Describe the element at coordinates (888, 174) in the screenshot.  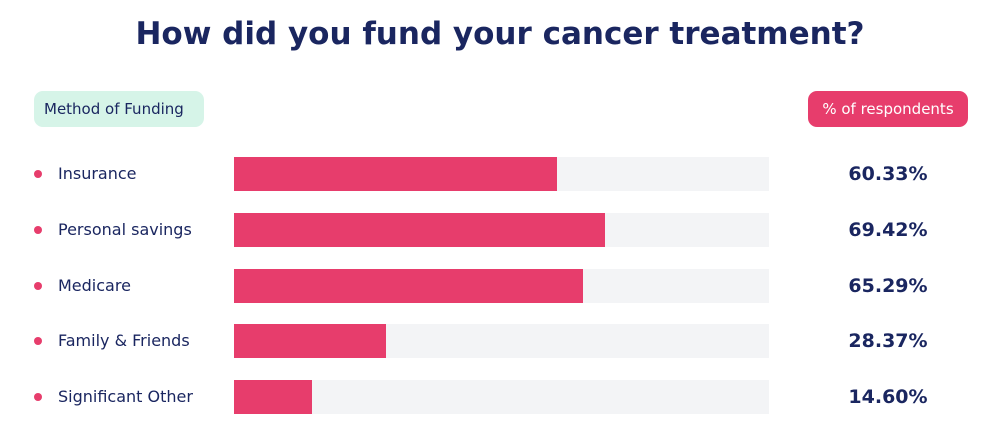
I see `value-label: 60.33%` at that location.